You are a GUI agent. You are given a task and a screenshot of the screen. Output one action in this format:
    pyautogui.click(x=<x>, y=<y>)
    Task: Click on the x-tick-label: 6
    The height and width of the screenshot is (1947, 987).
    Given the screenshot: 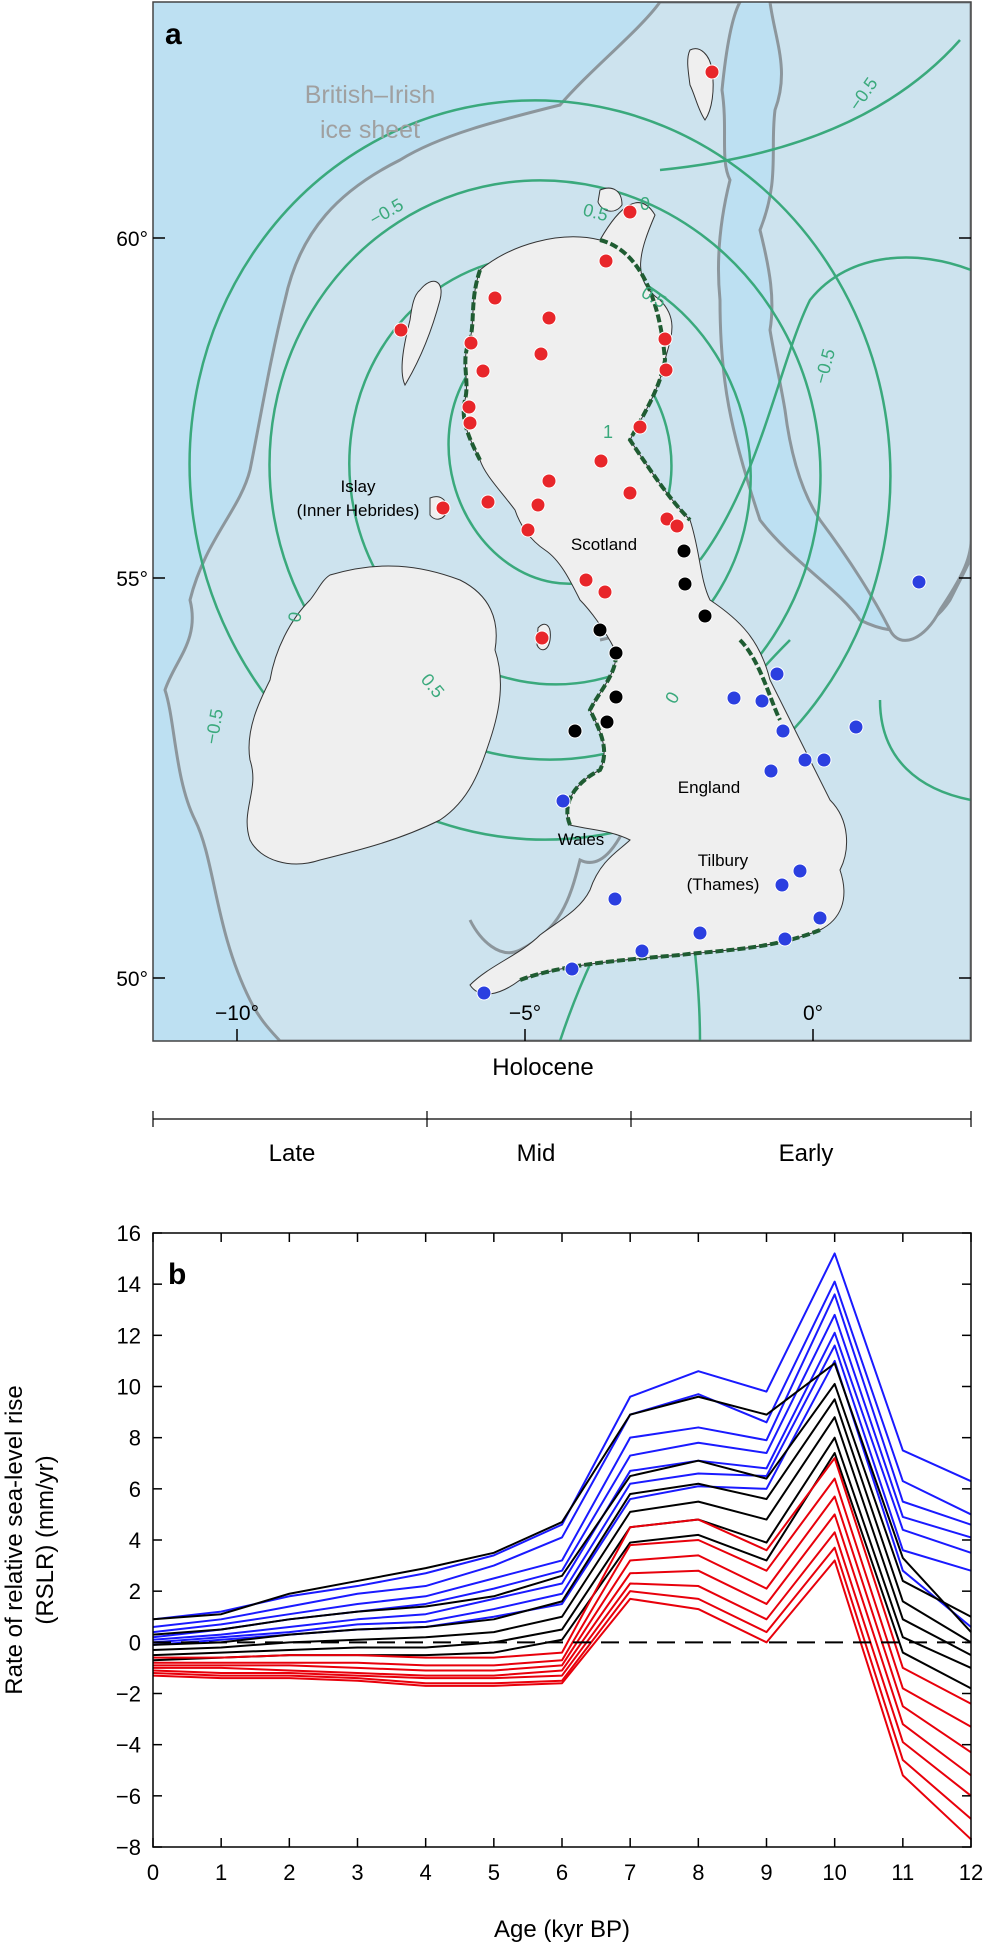 What is the action you would take?
    pyautogui.click(x=562, y=1872)
    